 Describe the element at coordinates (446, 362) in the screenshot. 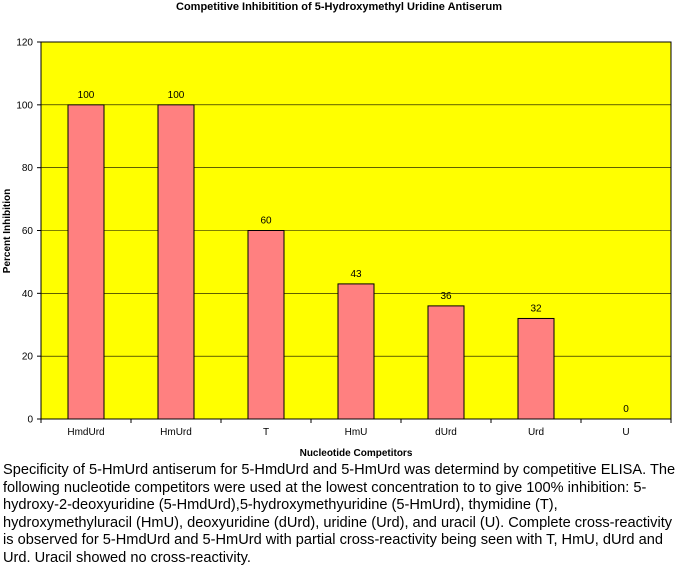

I see `bar-durd` at that location.